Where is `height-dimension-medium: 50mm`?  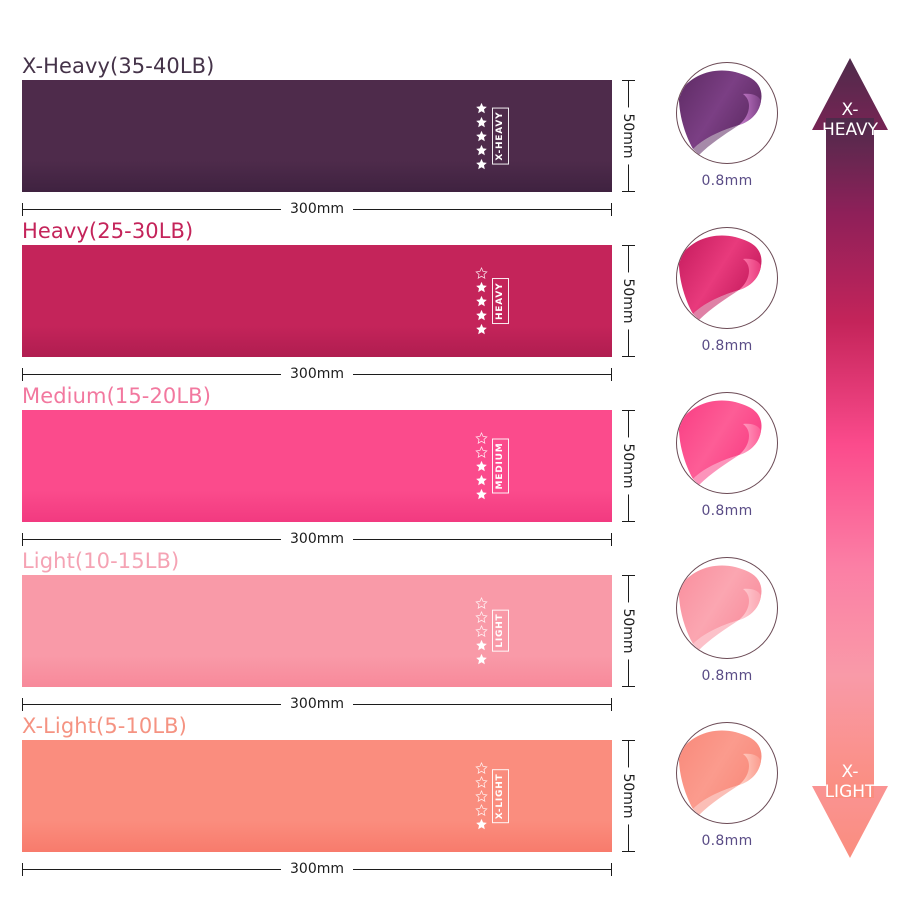
height-dimension-medium: 50mm is located at coordinates (634, 466).